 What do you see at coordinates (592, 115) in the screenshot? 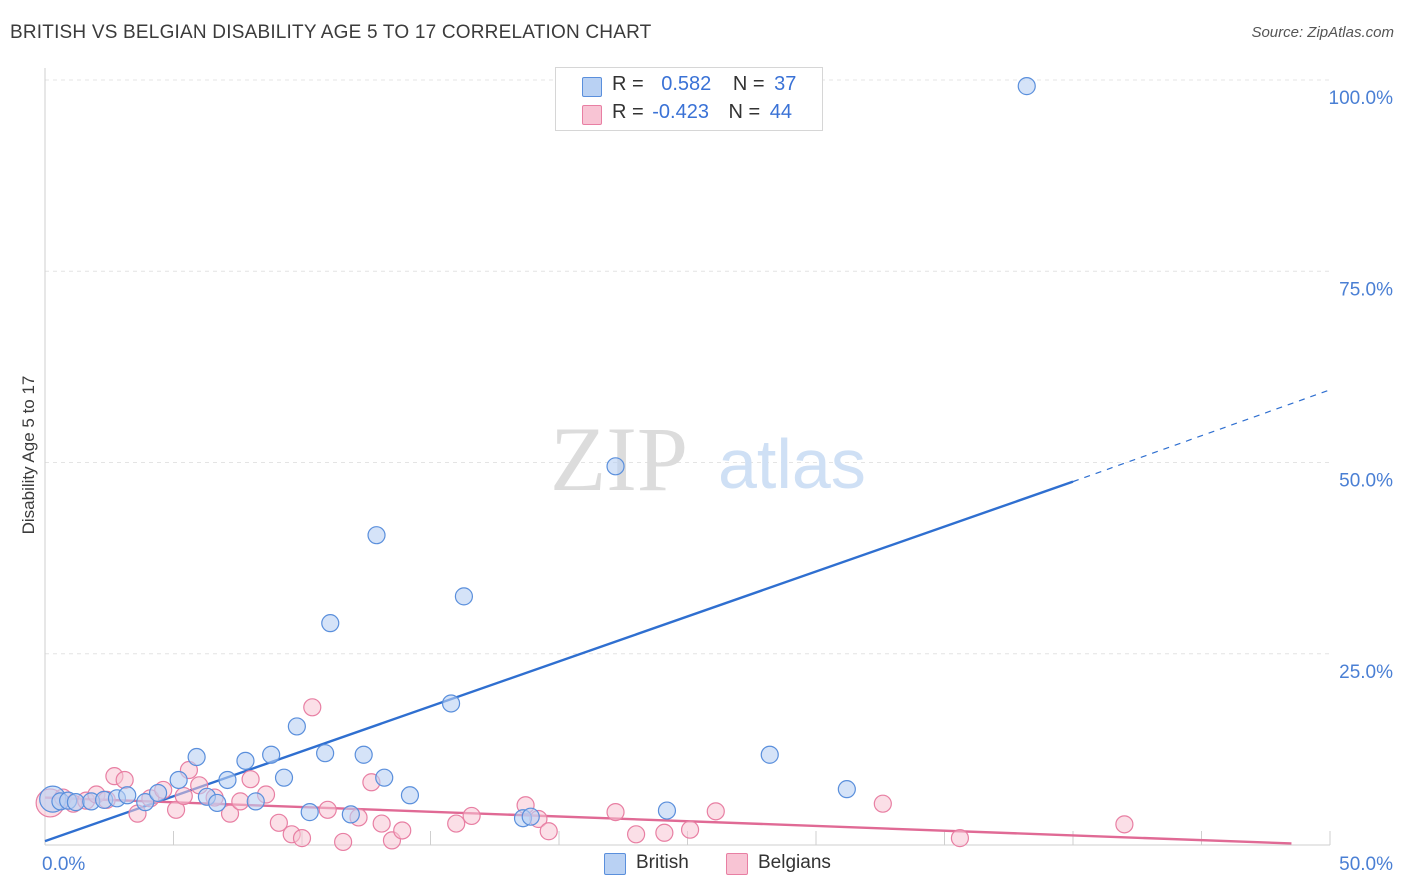
I see `belgians-swatch` at bounding box center [592, 115].